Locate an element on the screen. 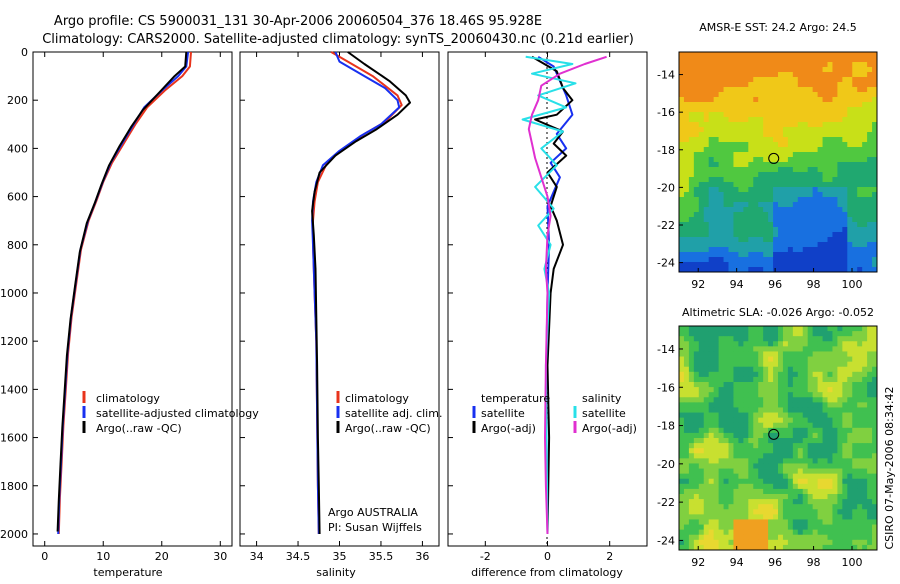 The image size is (900, 584). sla-map-title: Altimetric SLA: -0.026 Argo: -0.052 is located at coordinates (778, 312).